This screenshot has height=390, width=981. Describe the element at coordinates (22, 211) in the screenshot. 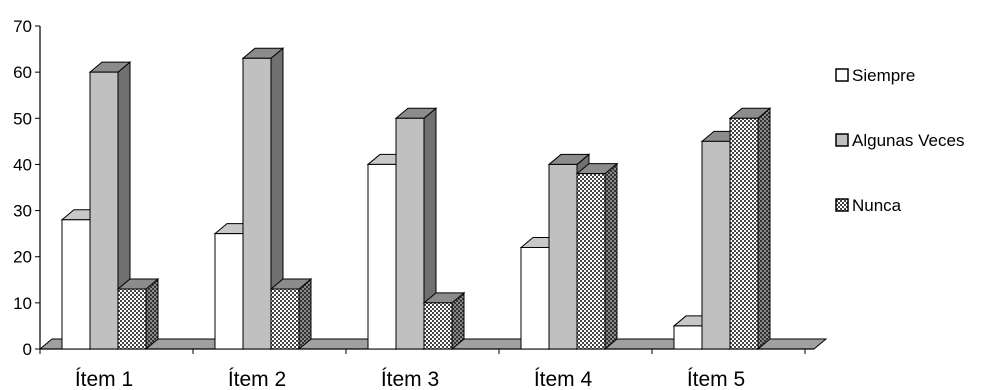

I see `y-tick-label: 30` at that location.